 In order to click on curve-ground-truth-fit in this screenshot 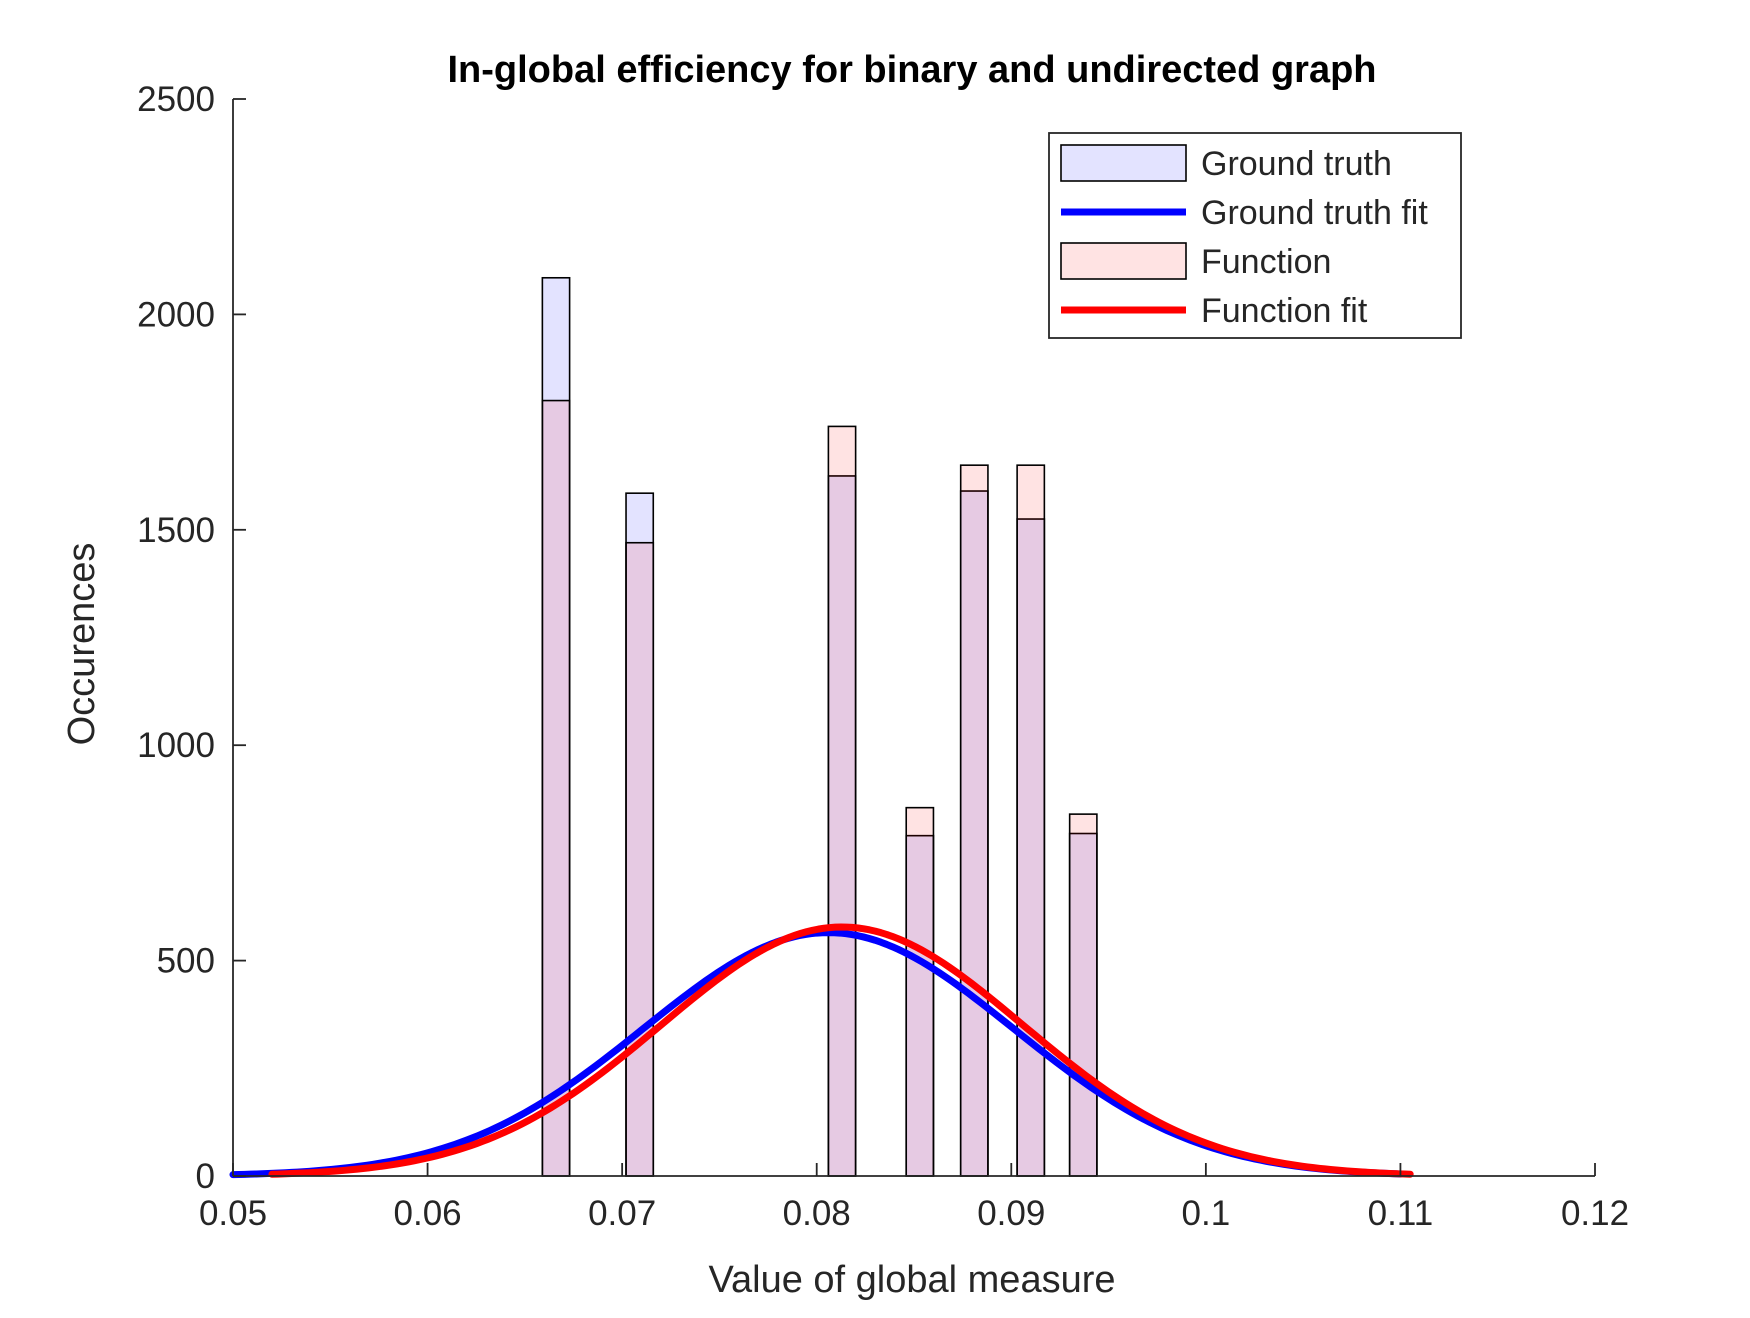, I will do `click(816, 1054)`.